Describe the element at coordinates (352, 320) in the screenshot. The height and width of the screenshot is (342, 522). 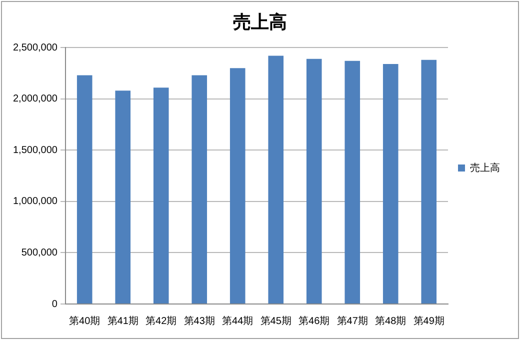
I see `x-tick-label: 第47期` at that location.